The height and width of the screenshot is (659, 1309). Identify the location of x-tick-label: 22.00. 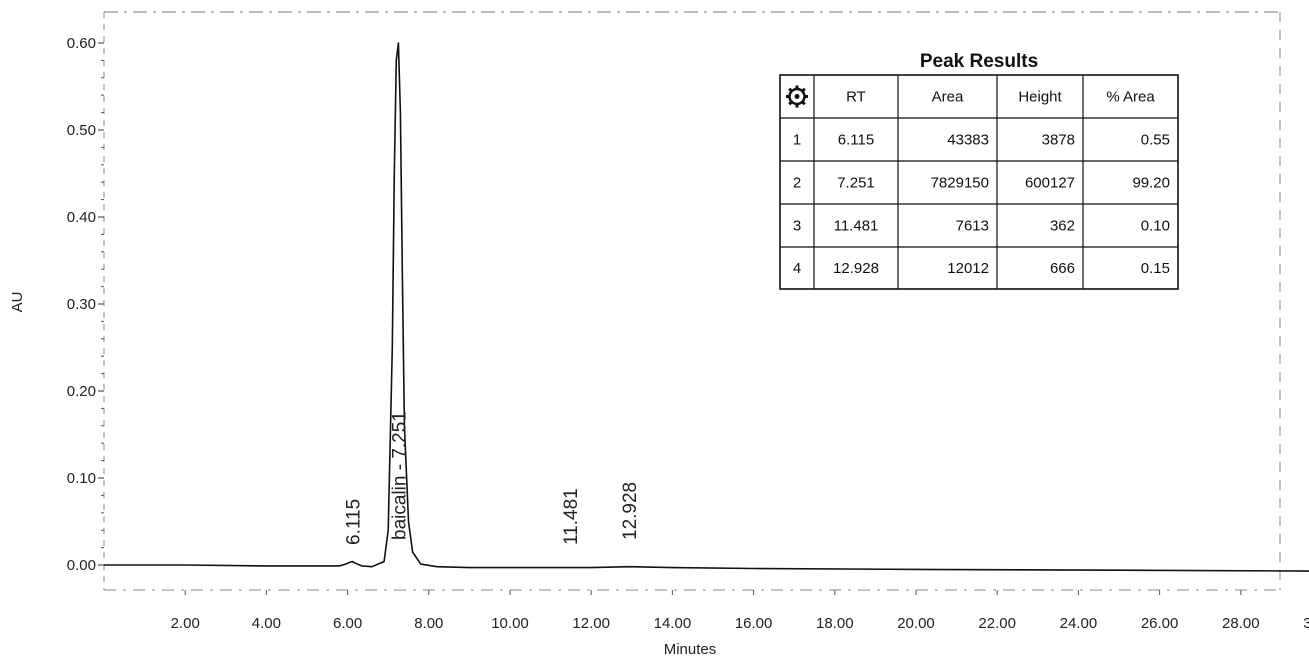
(997, 623).